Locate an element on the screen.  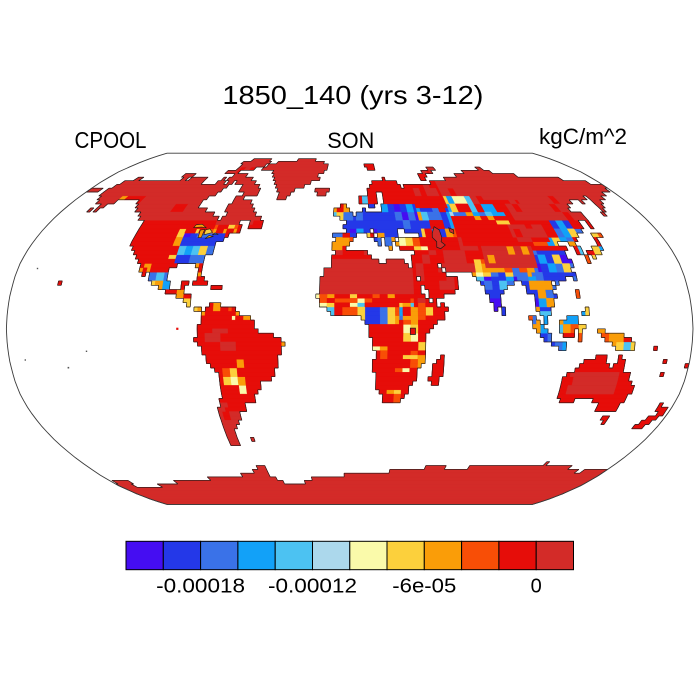
svg-text: 1850_140 (yrs 3-12) is located at coordinates (352, 95).